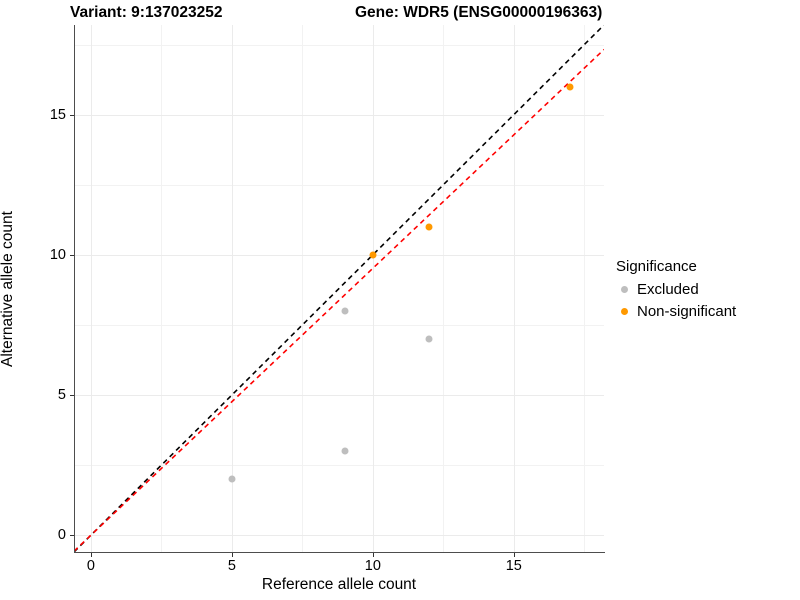 This screenshot has width=800, height=600. I want to click on legend: Significance Excluded Non-significant, so click(706, 290).